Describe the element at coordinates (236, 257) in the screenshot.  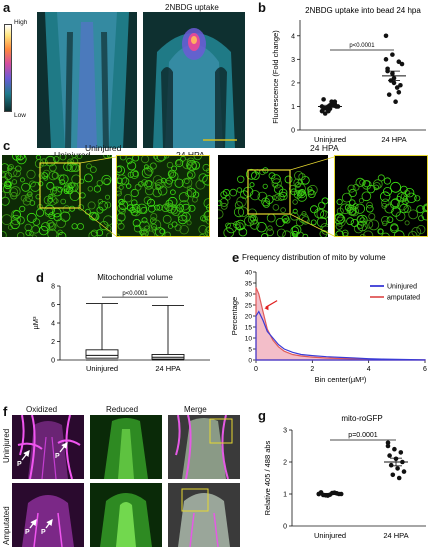
I see `panel-letter-e: e` at that location.